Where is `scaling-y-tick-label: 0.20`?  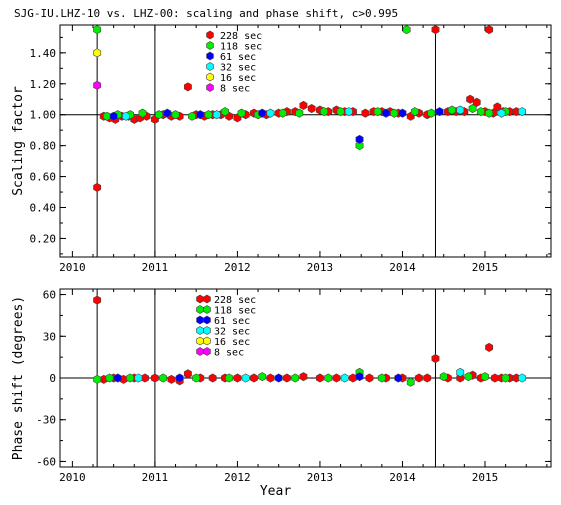 scaling-y-tick-label: 0.20 is located at coordinates (43, 238).